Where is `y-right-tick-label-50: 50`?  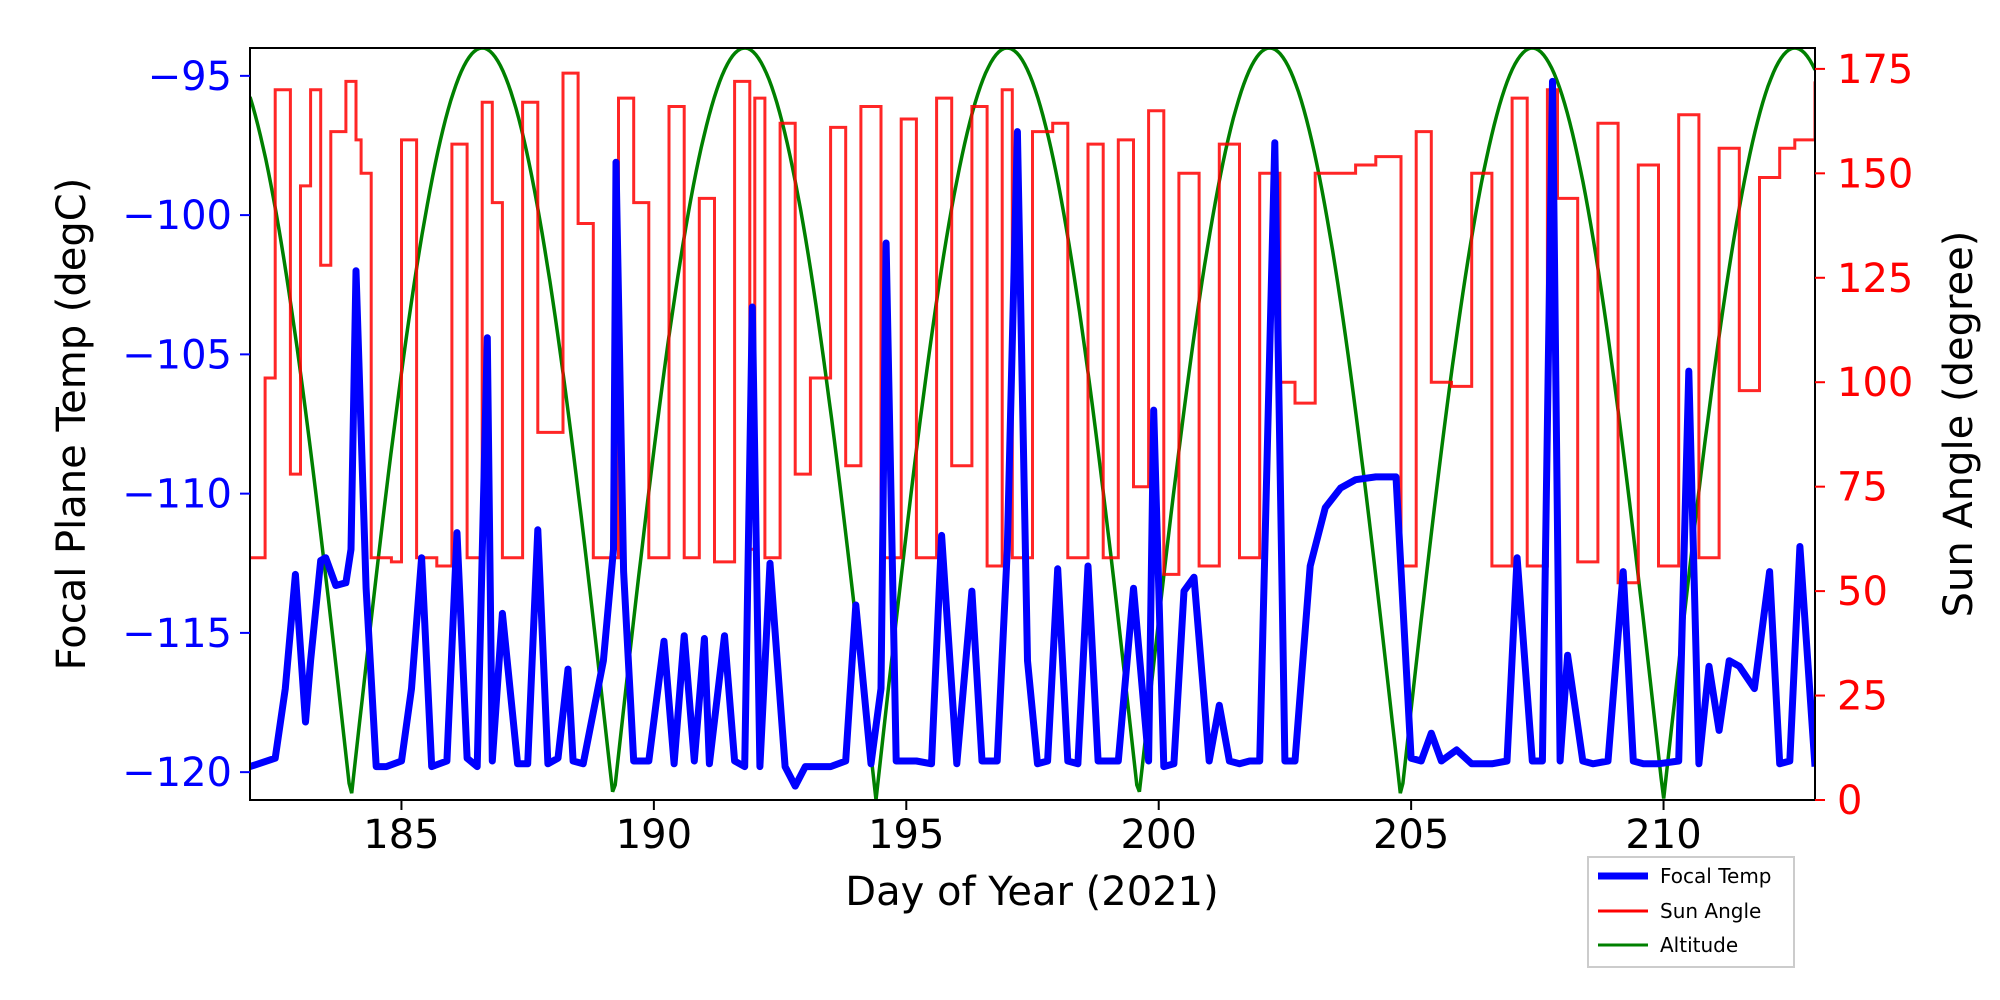
y-right-tick-label-50: 50 is located at coordinates (1862, 592).